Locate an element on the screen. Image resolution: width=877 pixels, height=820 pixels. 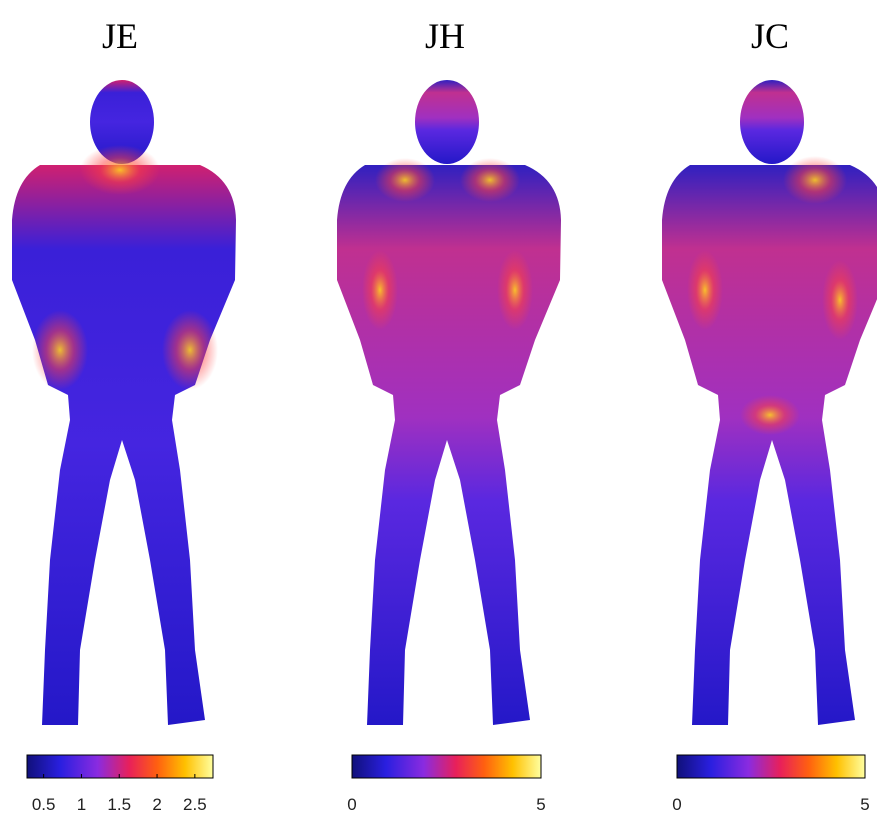
panel-title: JH is located at coordinates (445, 36).